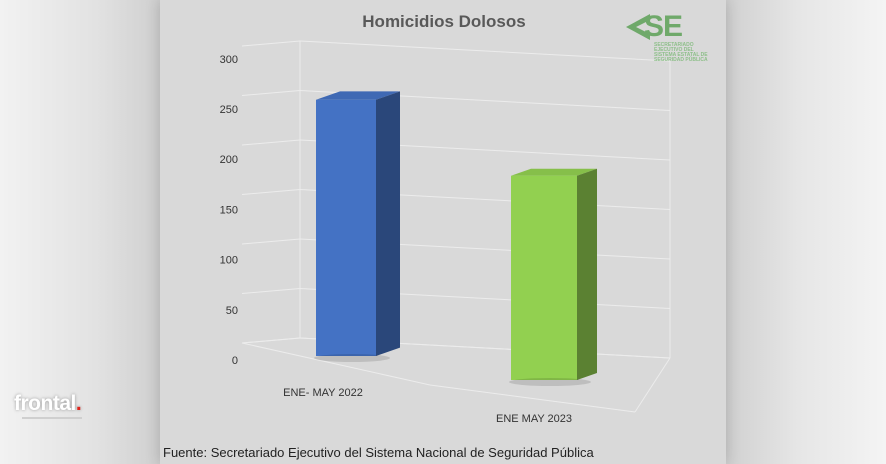 The width and height of the screenshot is (886, 464). What do you see at coordinates (427, 406) in the screenshot?
I see `x-axis: ENE- MAY 2022 ENE MAY 2023` at bounding box center [427, 406].